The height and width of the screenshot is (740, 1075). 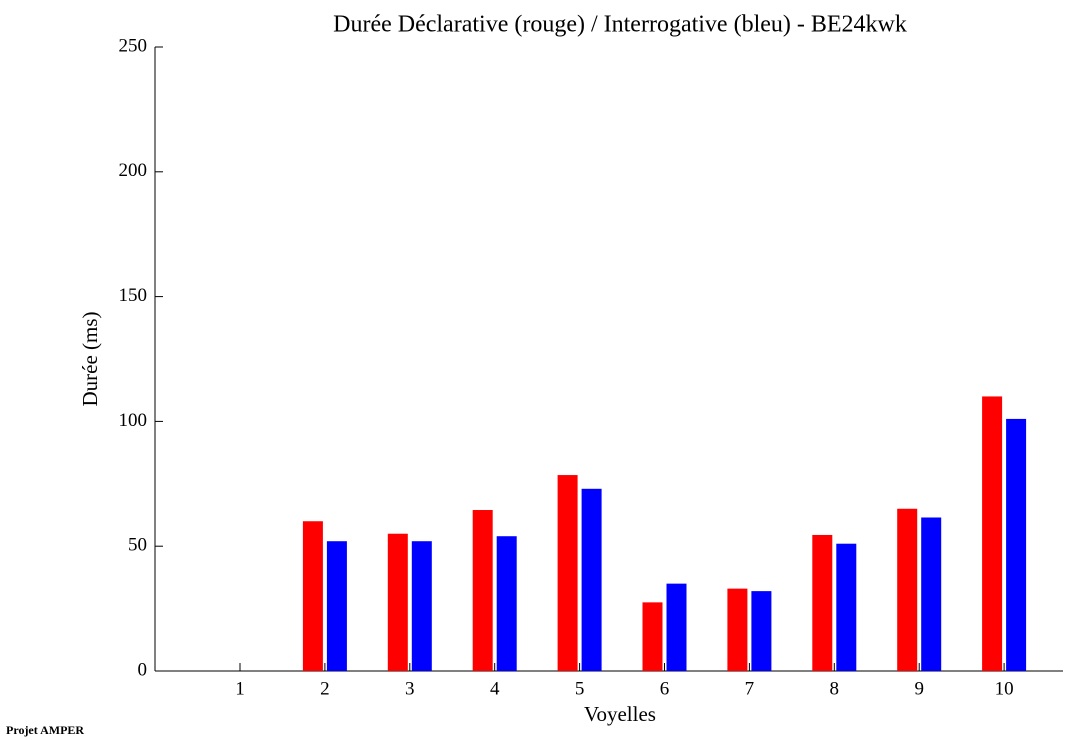 I want to click on y-tick-label: 50, so click(x=137, y=545).